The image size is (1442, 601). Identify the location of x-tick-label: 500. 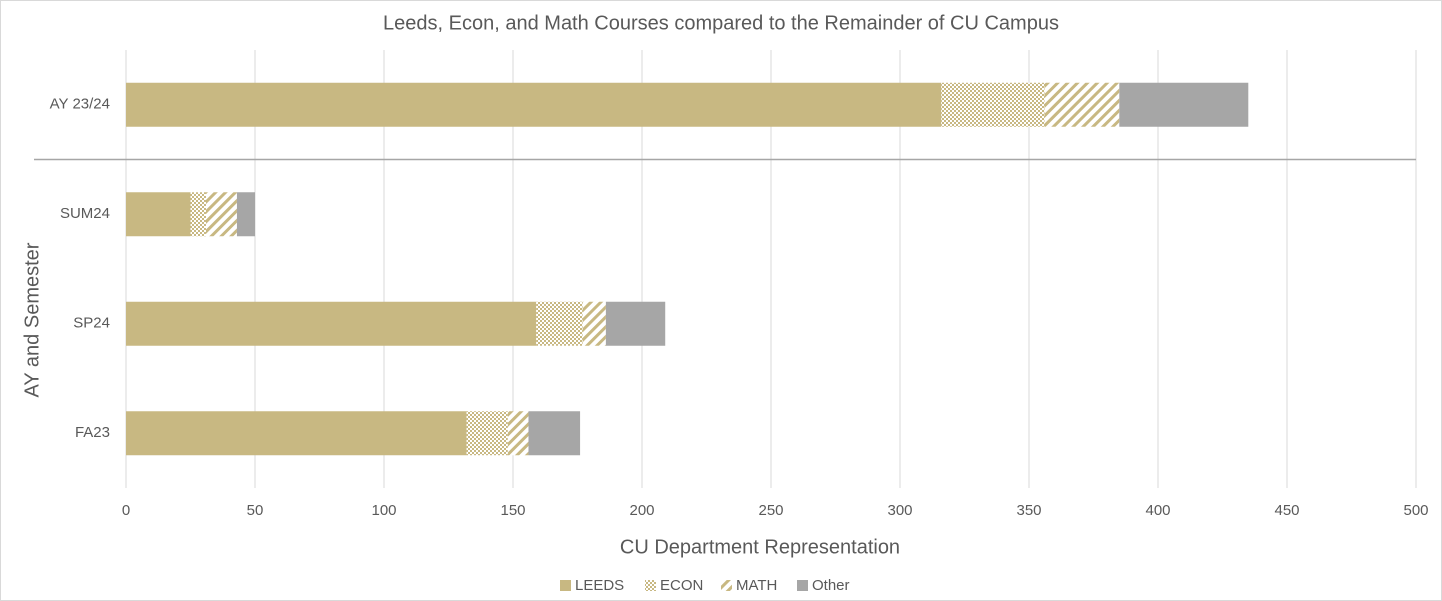
(1415, 510).